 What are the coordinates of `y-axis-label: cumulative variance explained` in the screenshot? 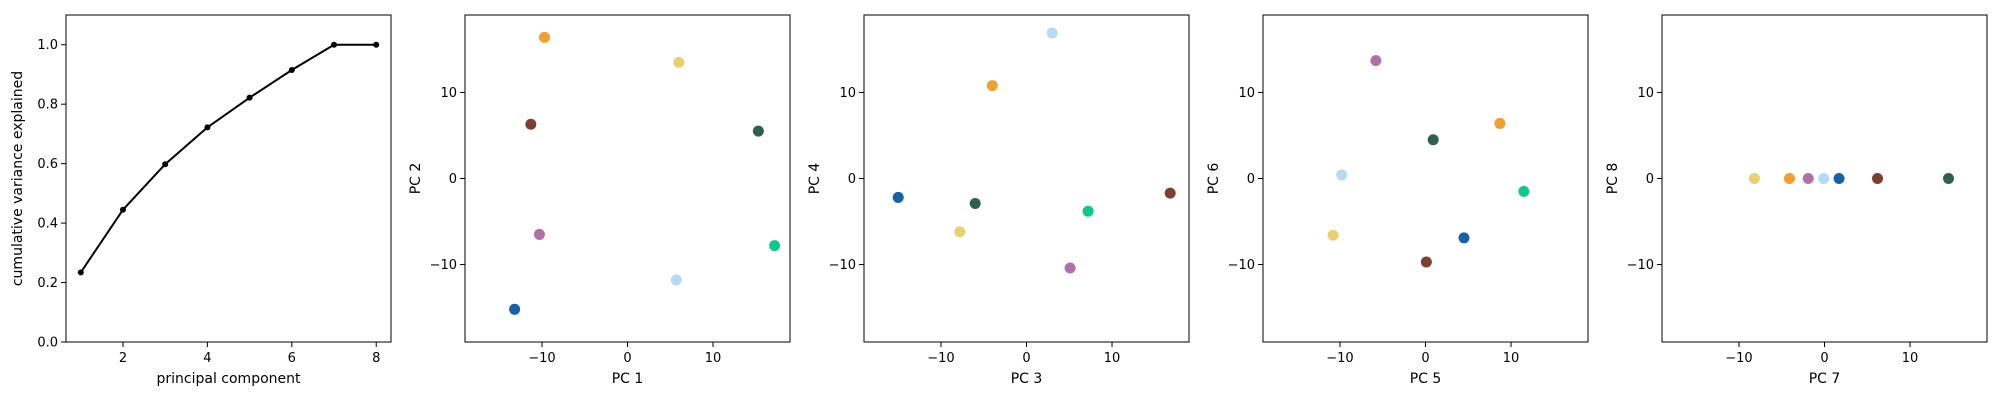 It's located at (18, 178).